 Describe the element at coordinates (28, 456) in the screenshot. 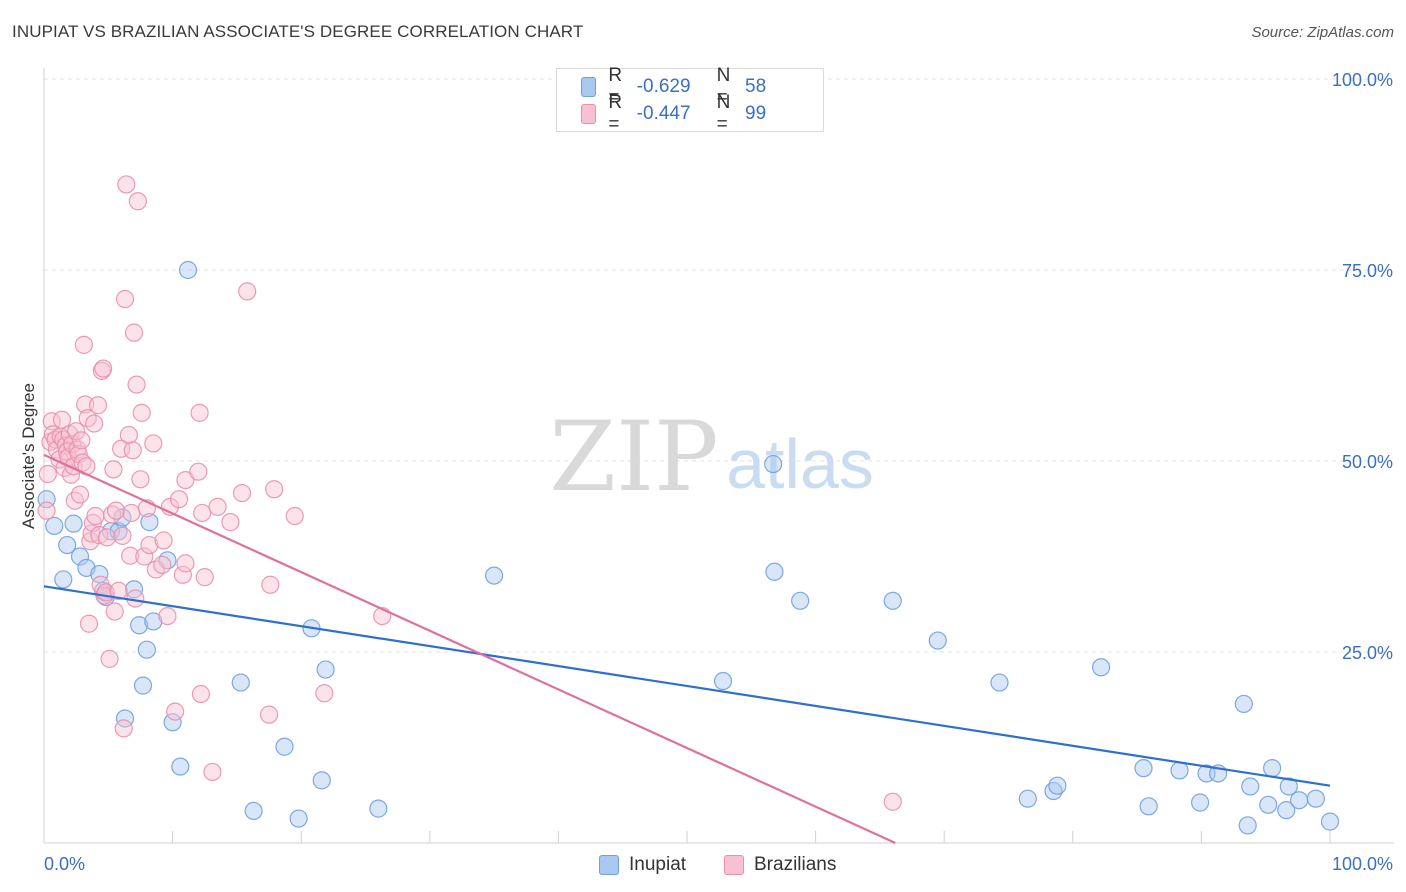

I see `y-axis-title: Associate's Degree` at that location.